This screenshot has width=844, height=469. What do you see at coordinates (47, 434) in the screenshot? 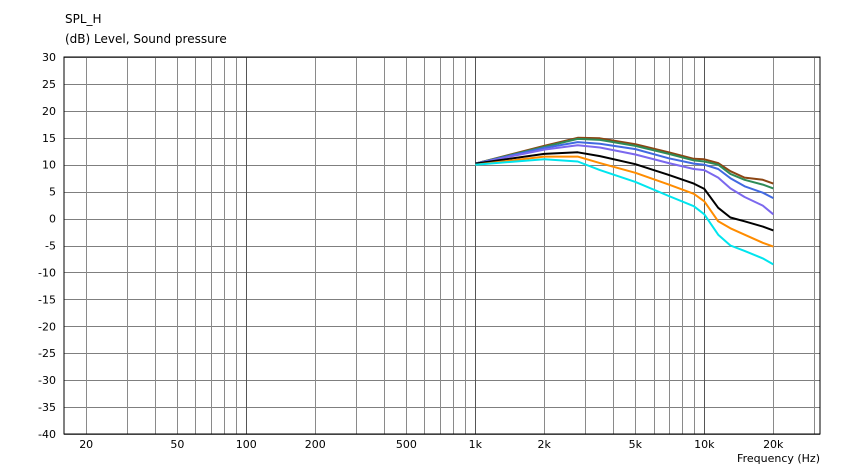
I see `y-tick-label: -40` at bounding box center [47, 434].